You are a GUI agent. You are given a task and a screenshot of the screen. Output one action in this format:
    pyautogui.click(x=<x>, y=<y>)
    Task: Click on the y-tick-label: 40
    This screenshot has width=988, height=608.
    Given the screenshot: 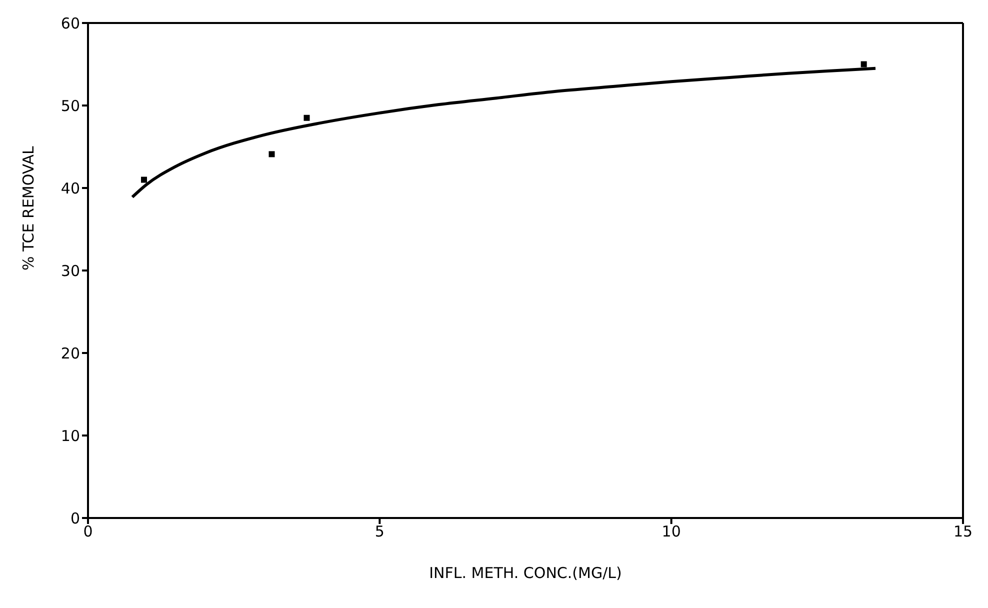 What is the action you would take?
    pyautogui.click(x=70, y=188)
    